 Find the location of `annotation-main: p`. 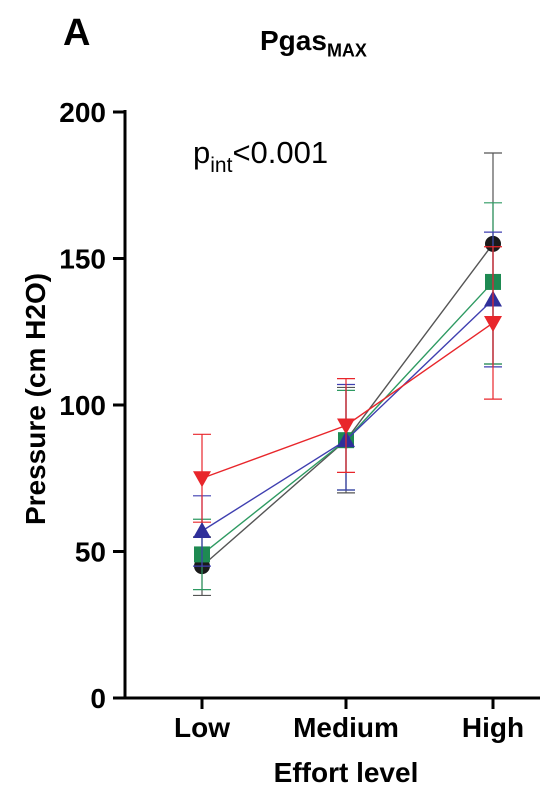

annotation-main: p is located at coordinates (201, 152).